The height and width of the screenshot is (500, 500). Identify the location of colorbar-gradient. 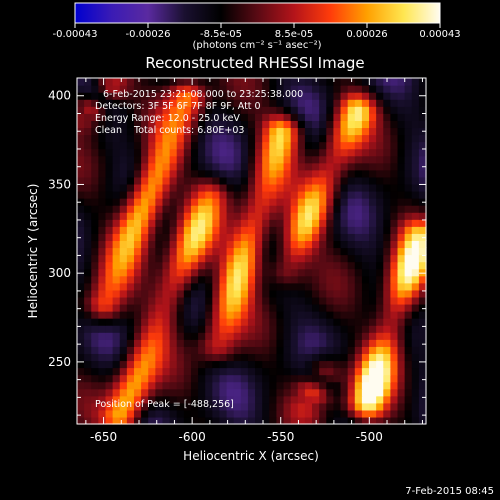
(257, 13).